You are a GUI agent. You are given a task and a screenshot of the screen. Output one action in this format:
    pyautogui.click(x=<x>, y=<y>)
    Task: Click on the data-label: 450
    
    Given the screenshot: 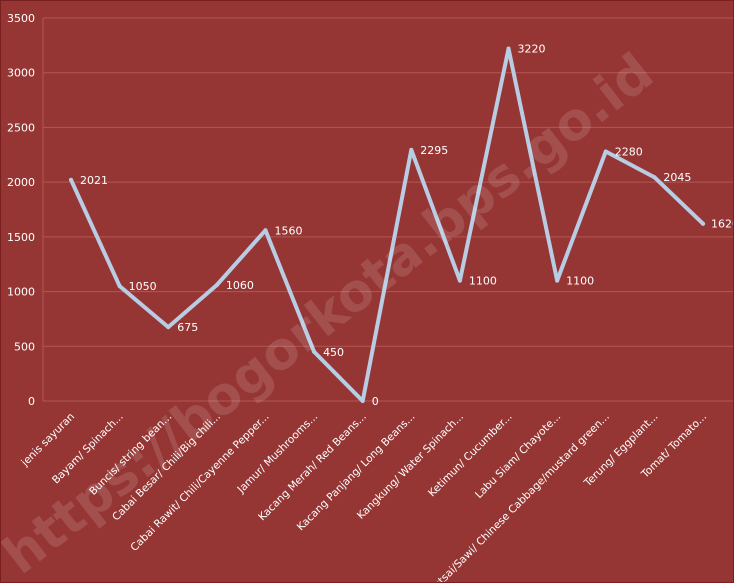 What is the action you would take?
    pyautogui.click(x=333, y=352)
    